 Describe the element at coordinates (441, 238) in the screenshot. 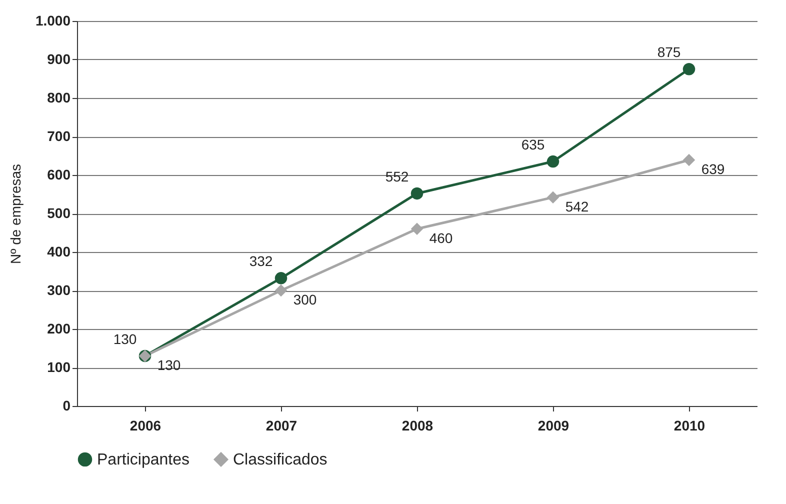

I see `data-label: 460` at that location.